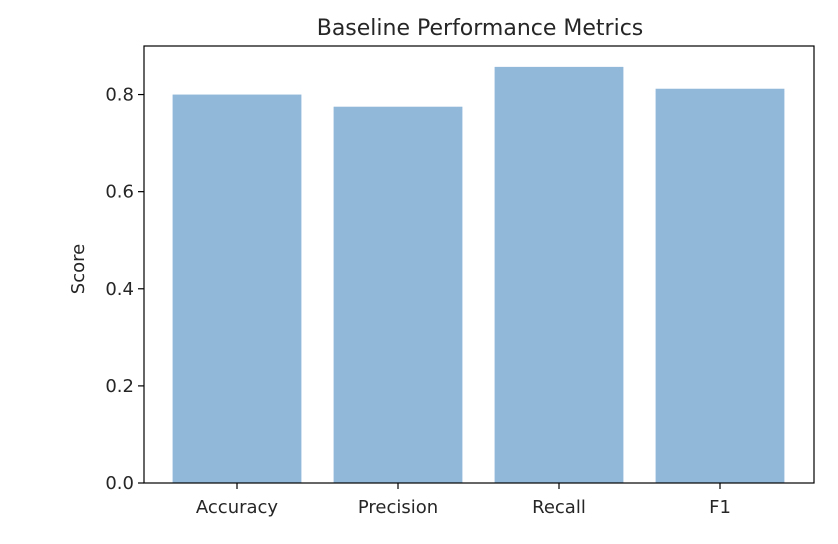  What do you see at coordinates (119, 192) in the screenshot?
I see `y-tick-label: 0.6` at bounding box center [119, 192].